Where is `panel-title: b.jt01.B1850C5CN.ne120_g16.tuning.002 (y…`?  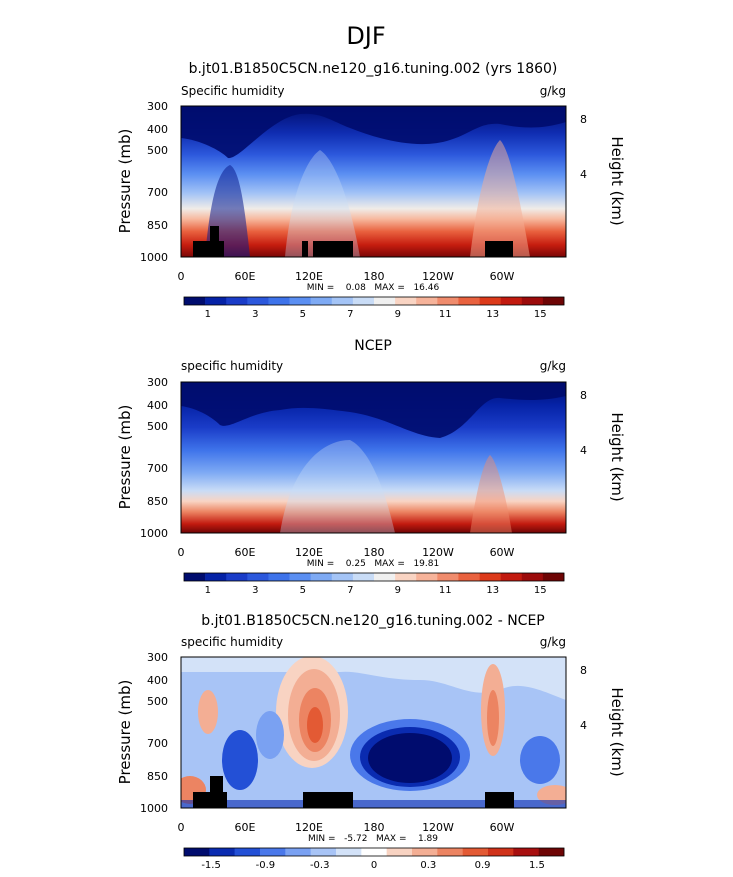
panel-title: b.jt01.B1850C5CN.ne120_g16.tuning.002 (y… is located at coordinates (373, 69).